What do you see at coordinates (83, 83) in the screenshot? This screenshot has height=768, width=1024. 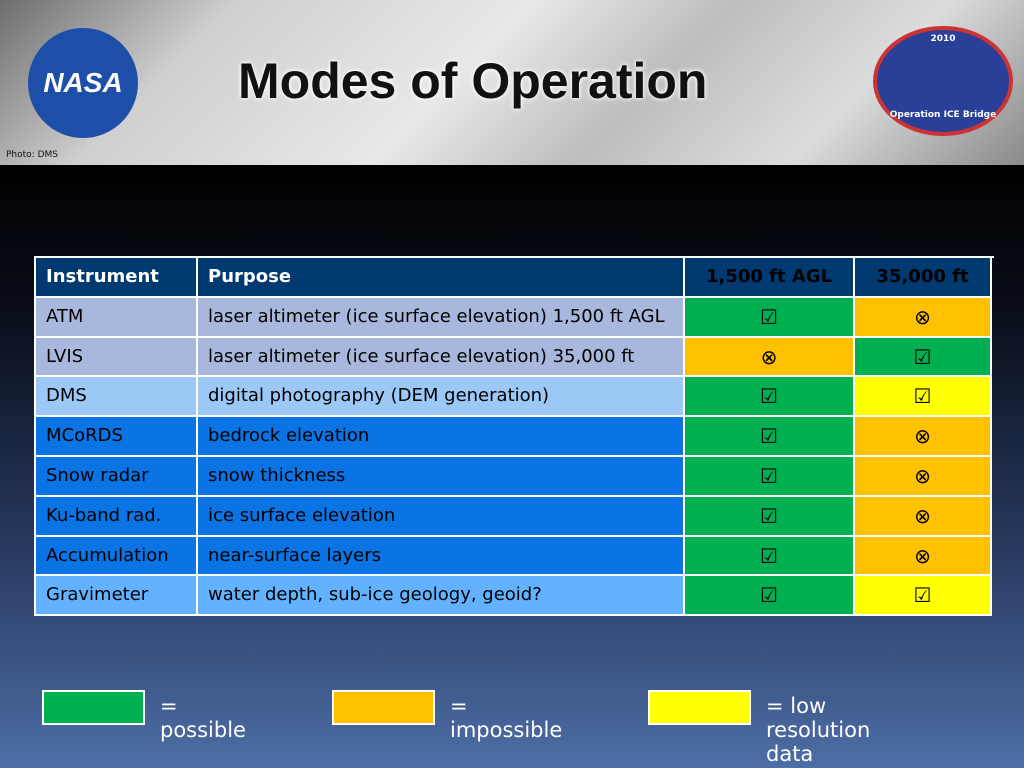 I see `nasa-logo: NASA` at bounding box center [83, 83].